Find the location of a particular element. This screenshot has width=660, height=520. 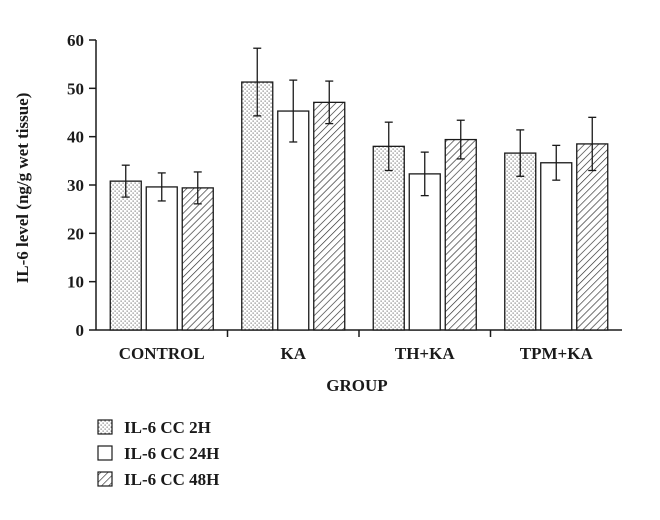

y-tick-label-10: 10 is located at coordinates (75, 282).